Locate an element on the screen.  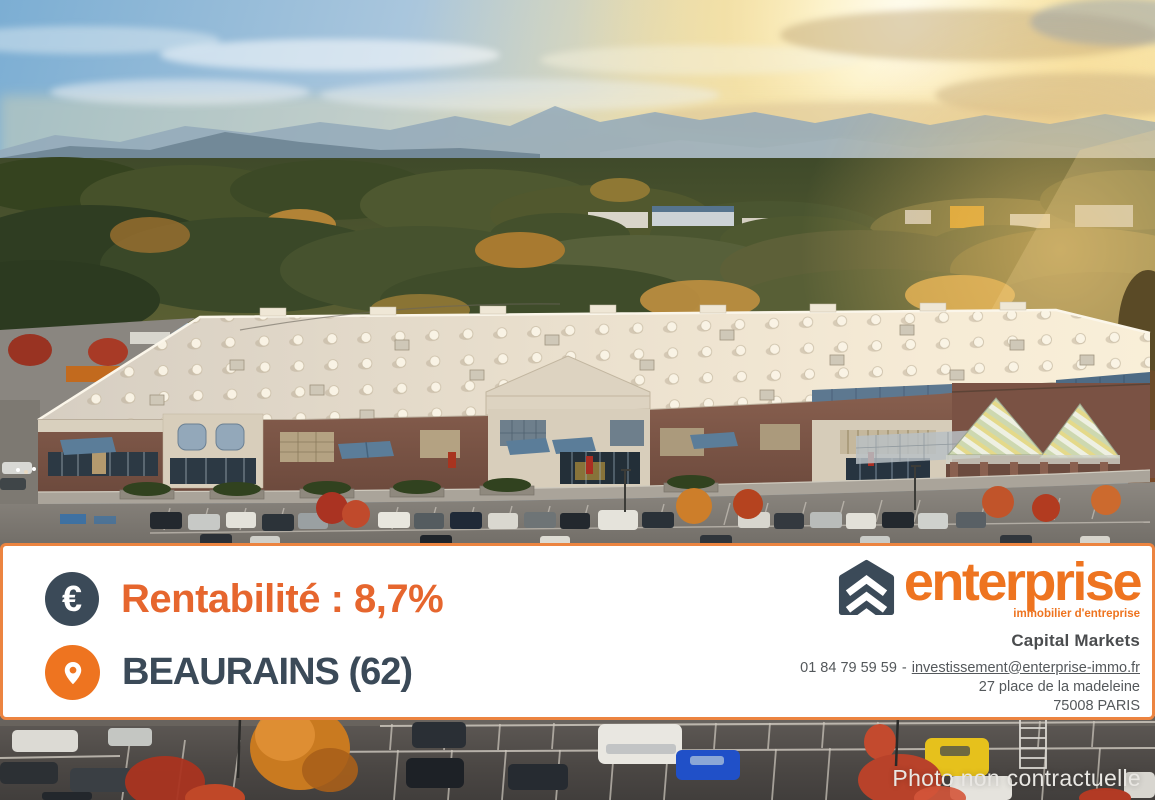
chevron-building-logo-icon is located at coordinates (866, 587).